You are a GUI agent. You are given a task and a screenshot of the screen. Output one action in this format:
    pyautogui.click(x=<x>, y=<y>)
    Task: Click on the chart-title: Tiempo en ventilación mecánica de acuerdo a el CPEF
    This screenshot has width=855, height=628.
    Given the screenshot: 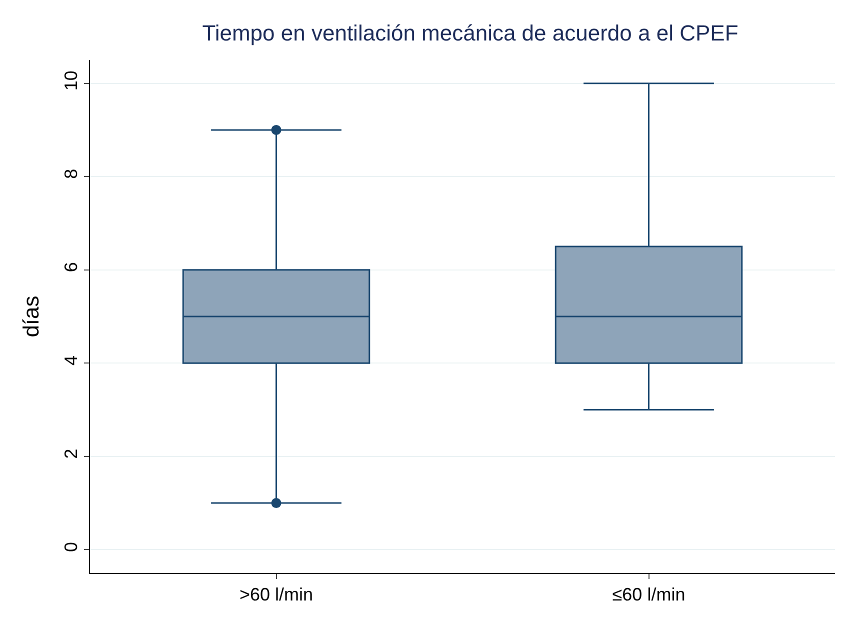 What is the action you would take?
    pyautogui.click(x=470, y=33)
    